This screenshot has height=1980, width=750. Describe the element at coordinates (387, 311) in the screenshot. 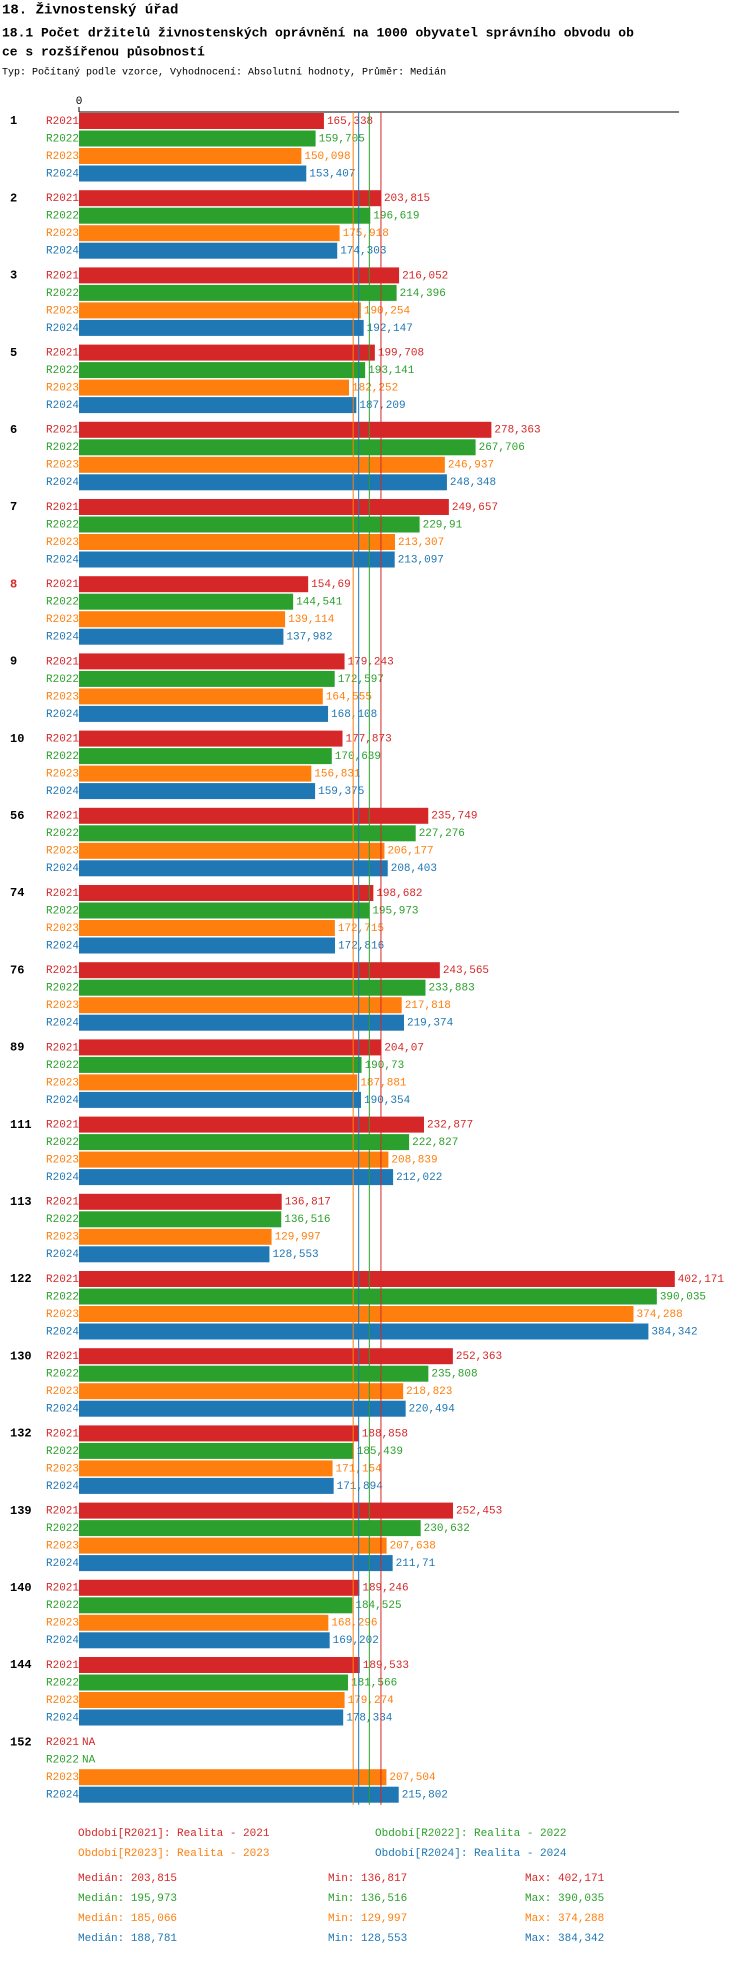

I see `value-label: 190,254` at that location.